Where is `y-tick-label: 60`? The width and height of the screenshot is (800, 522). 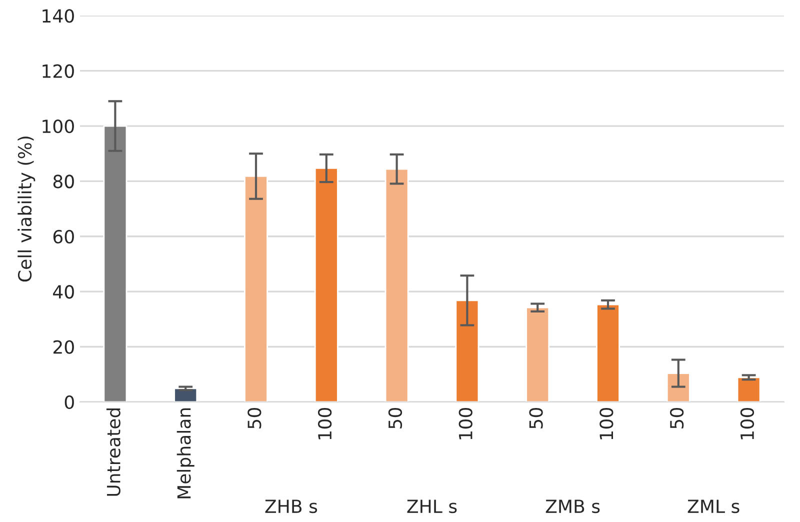
y-tick-label: 60 is located at coordinates (63, 237).